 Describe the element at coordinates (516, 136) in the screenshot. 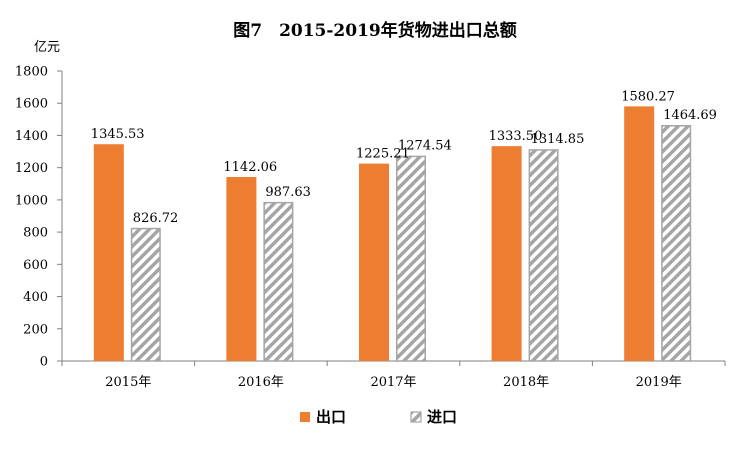

I see `data-label-export: 1333.50` at that location.